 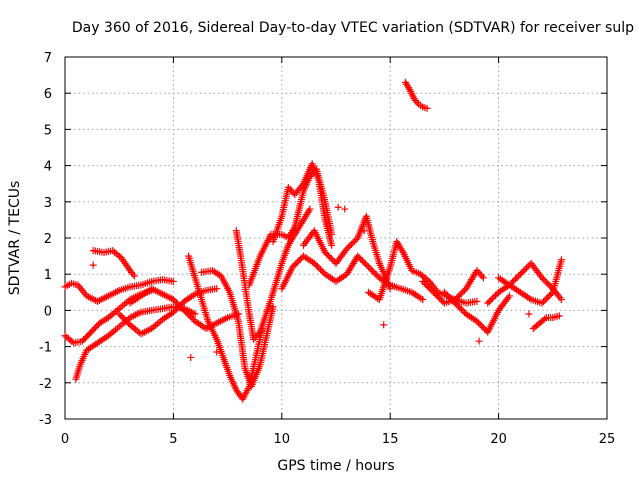 I want to click on x-tick-label: 15, so click(x=390, y=439).